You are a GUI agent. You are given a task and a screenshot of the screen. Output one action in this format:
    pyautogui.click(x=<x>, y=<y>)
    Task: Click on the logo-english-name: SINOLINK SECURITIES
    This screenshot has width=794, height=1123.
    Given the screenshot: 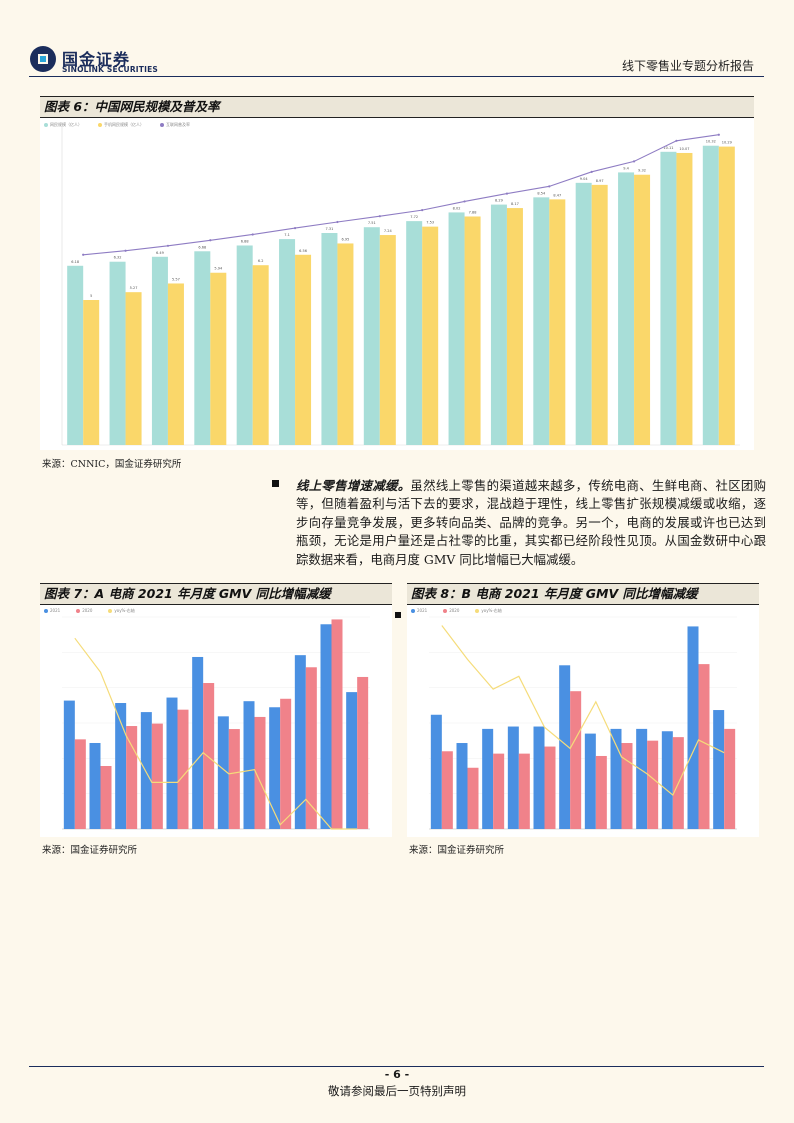 What is the action you would take?
    pyautogui.click(x=110, y=69)
    